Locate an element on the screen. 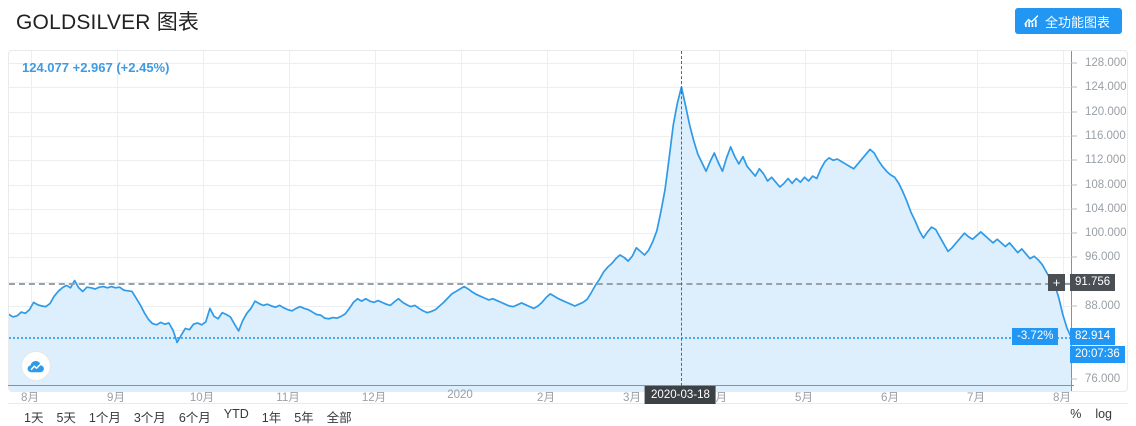 This screenshot has height=426, width=1136. price-axis-label: 124.000 is located at coordinates (1106, 87).